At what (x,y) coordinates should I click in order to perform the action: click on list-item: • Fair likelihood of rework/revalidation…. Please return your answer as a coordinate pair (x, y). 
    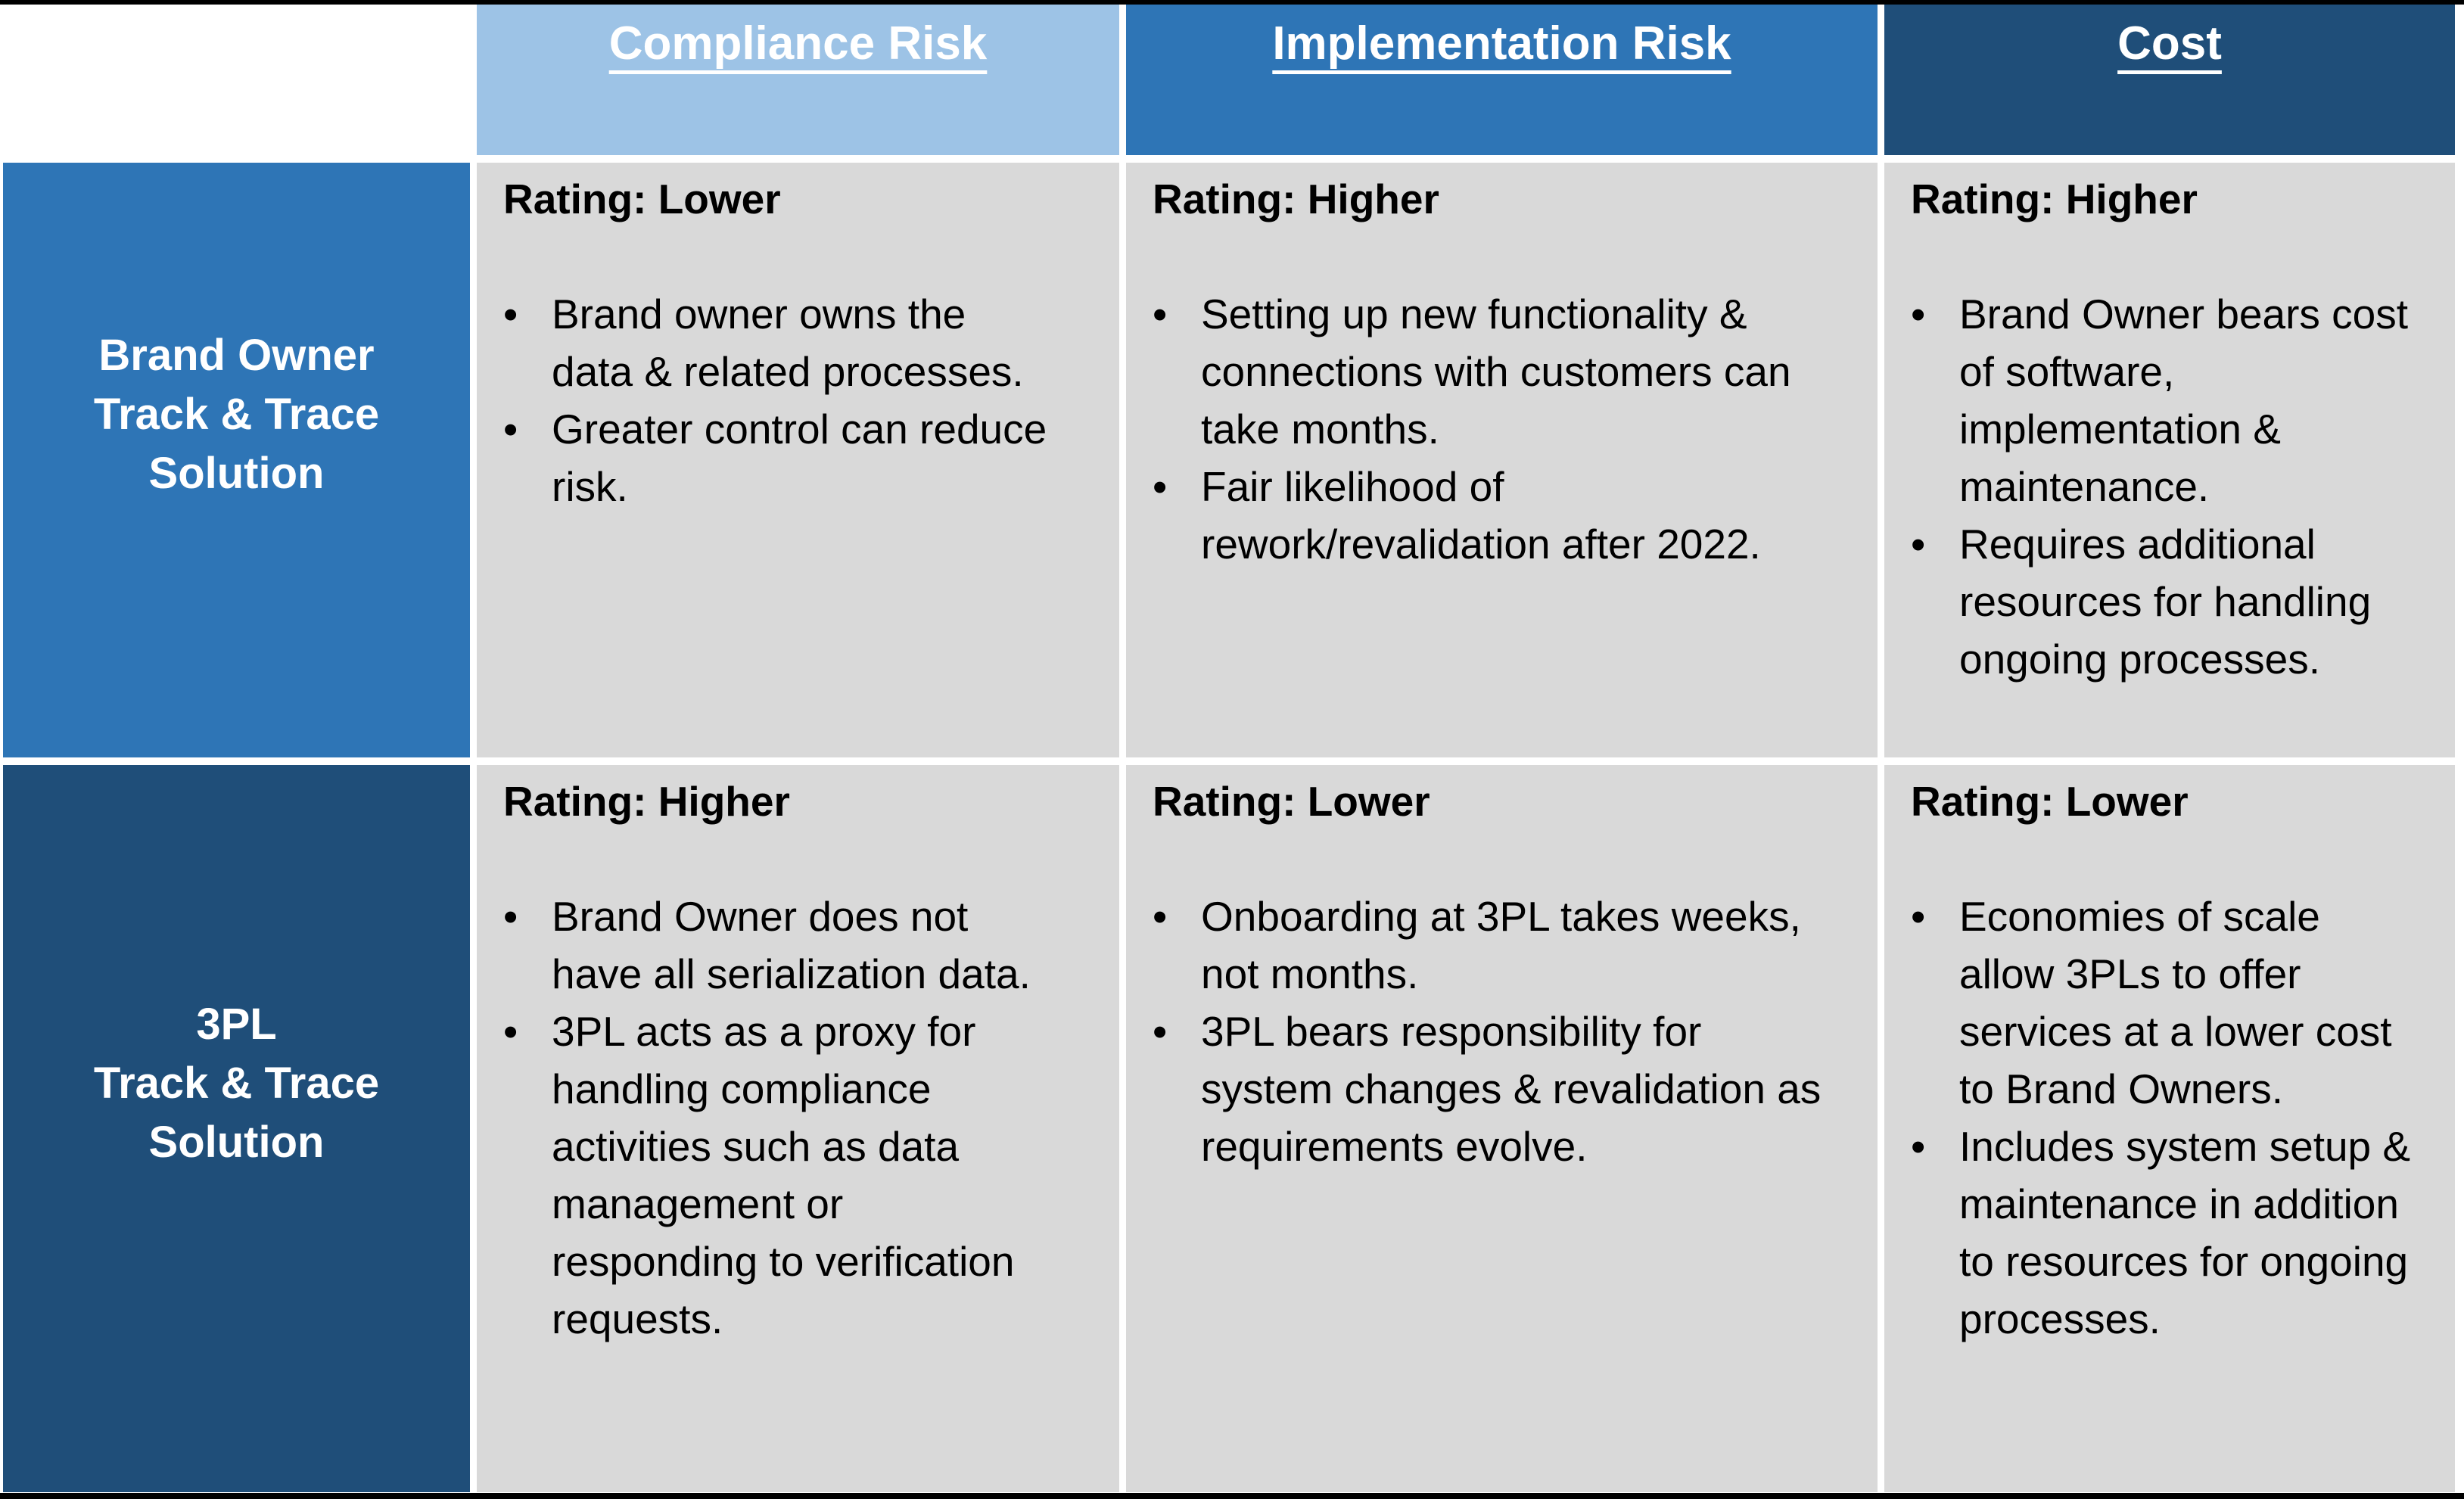
    Looking at the image, I should click on (1506, 515).